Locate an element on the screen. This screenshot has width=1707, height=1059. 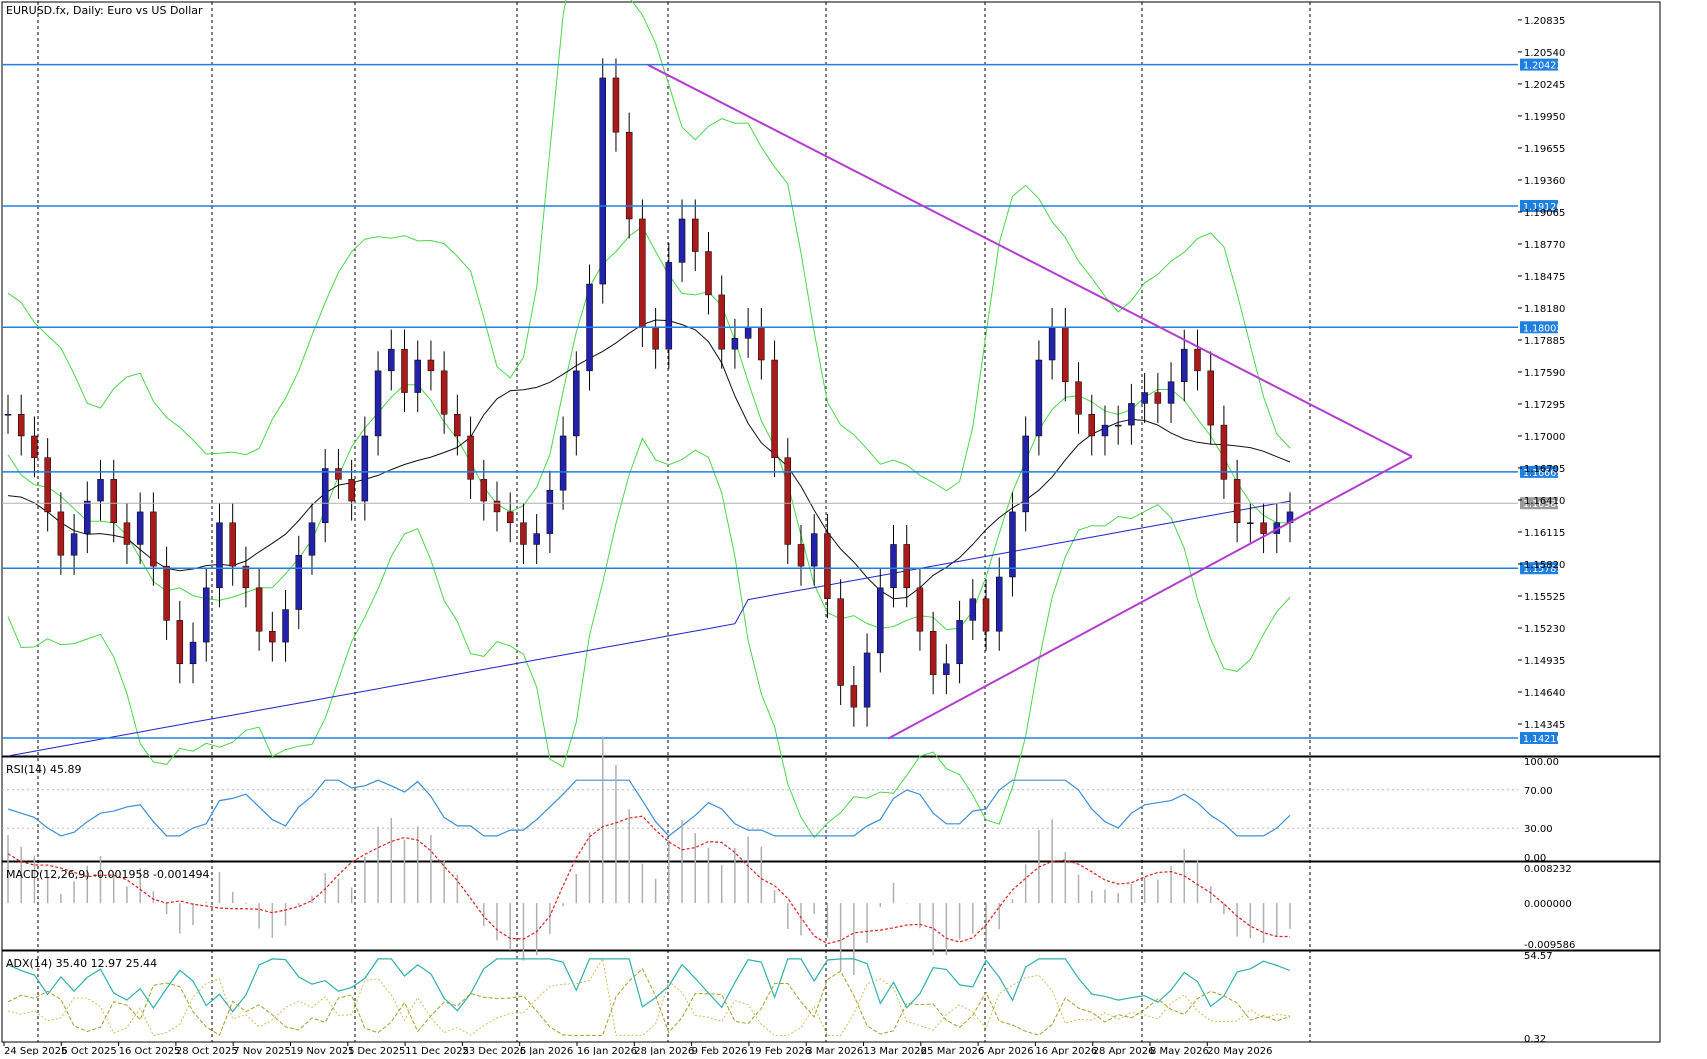
time-tick-label: 8 May 2026 is located at coordinates (1179, 1050).